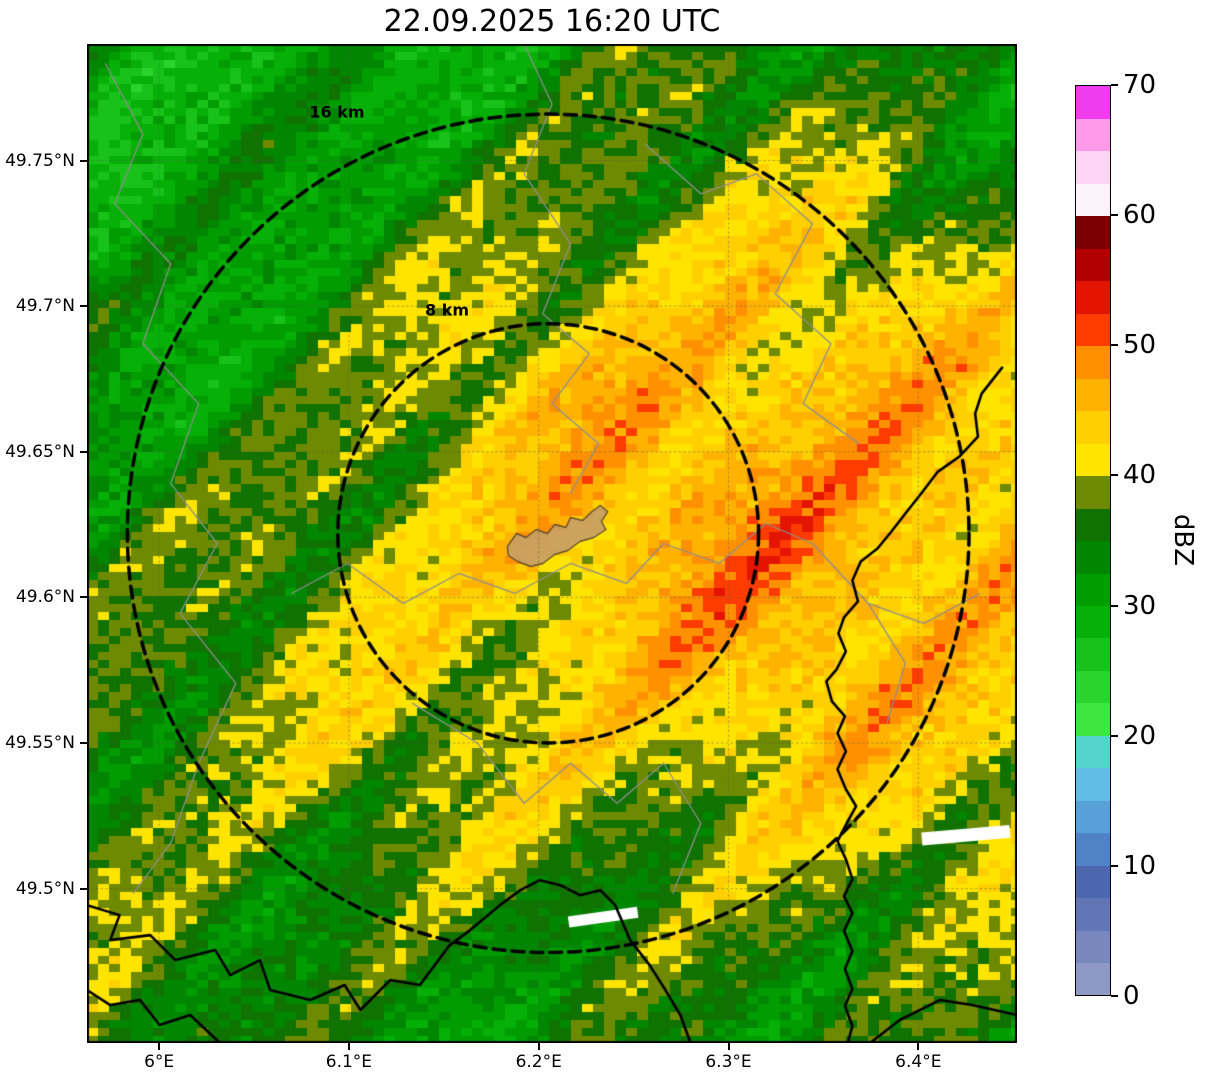  What do you see at coordinates (552, 21) in the screenshot?
I see `chart-title: 22.09.2025 16:20 UTC` at bounding box center [552, 21].